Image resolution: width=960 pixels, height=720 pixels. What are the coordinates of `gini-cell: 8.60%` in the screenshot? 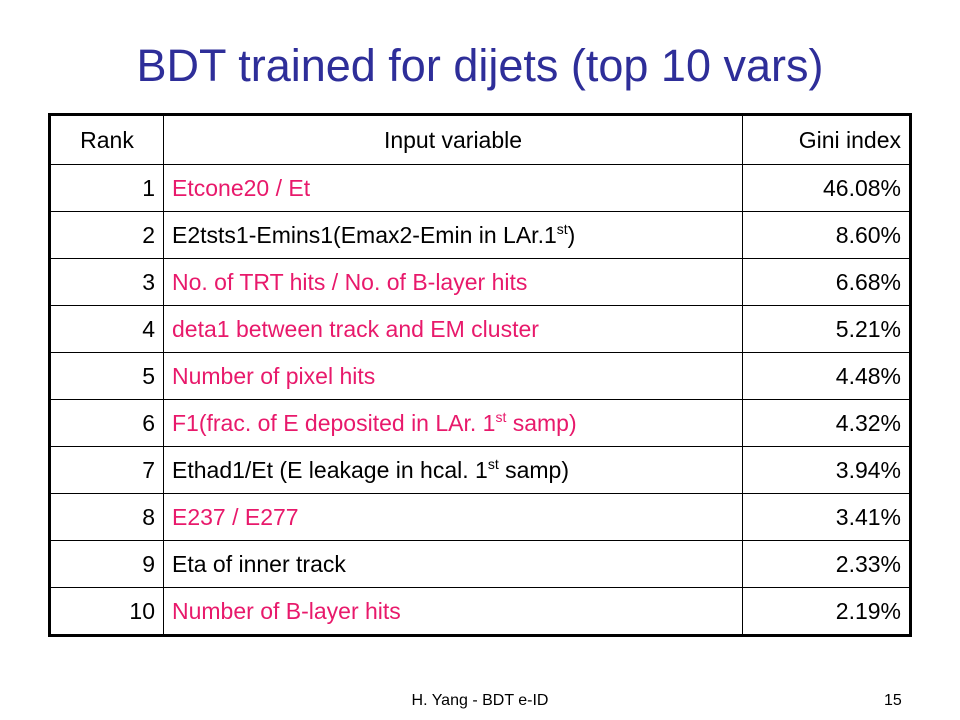 It's located at (826, 235).